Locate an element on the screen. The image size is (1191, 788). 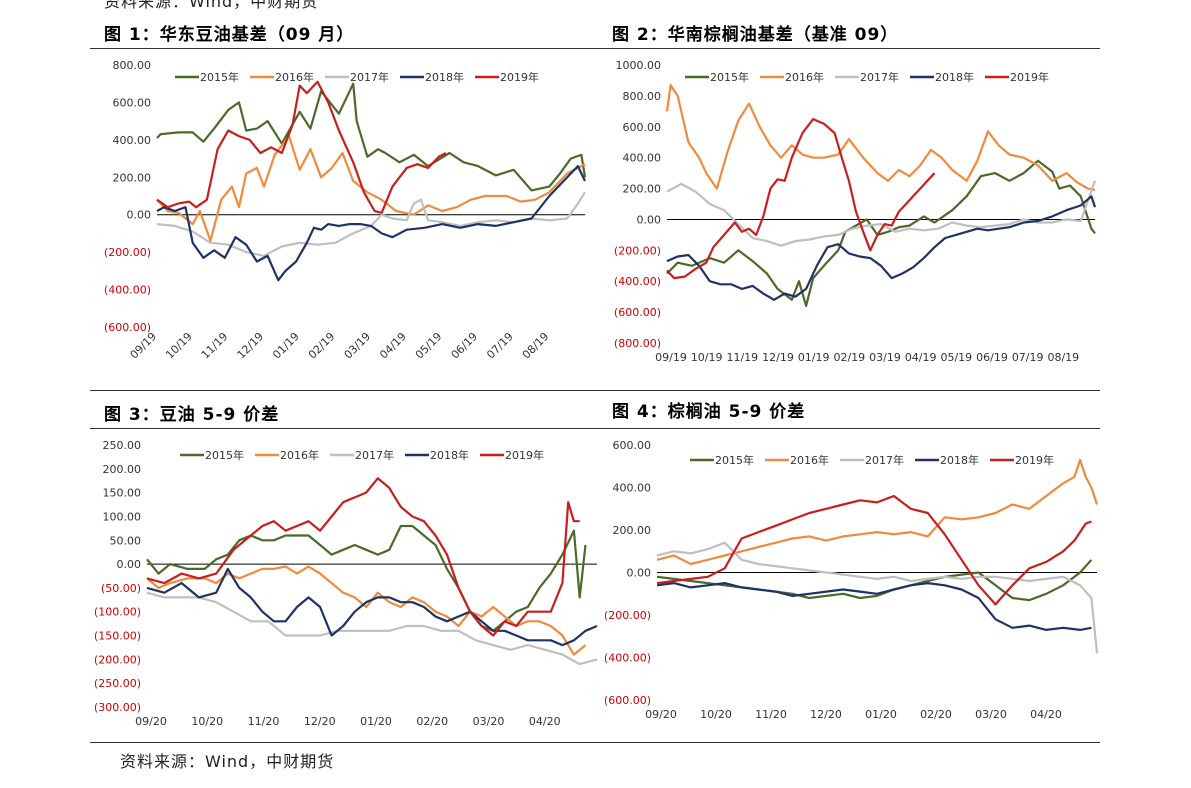
y-tick-label: (300.00) is located at coordinates (118, 707).